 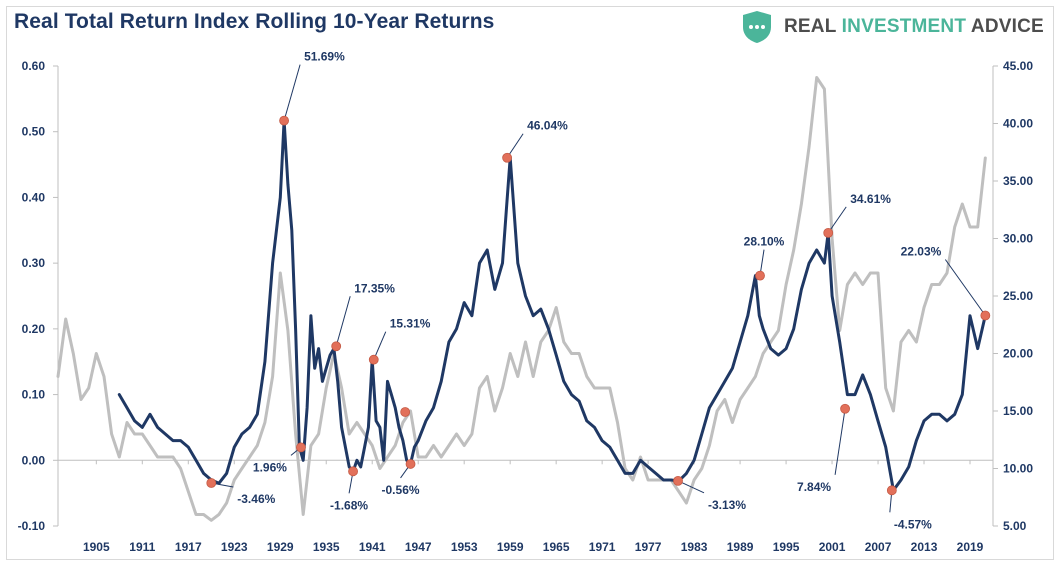 I want to click on x-axis-tick-label: 2001, so click(x=832, y=547).